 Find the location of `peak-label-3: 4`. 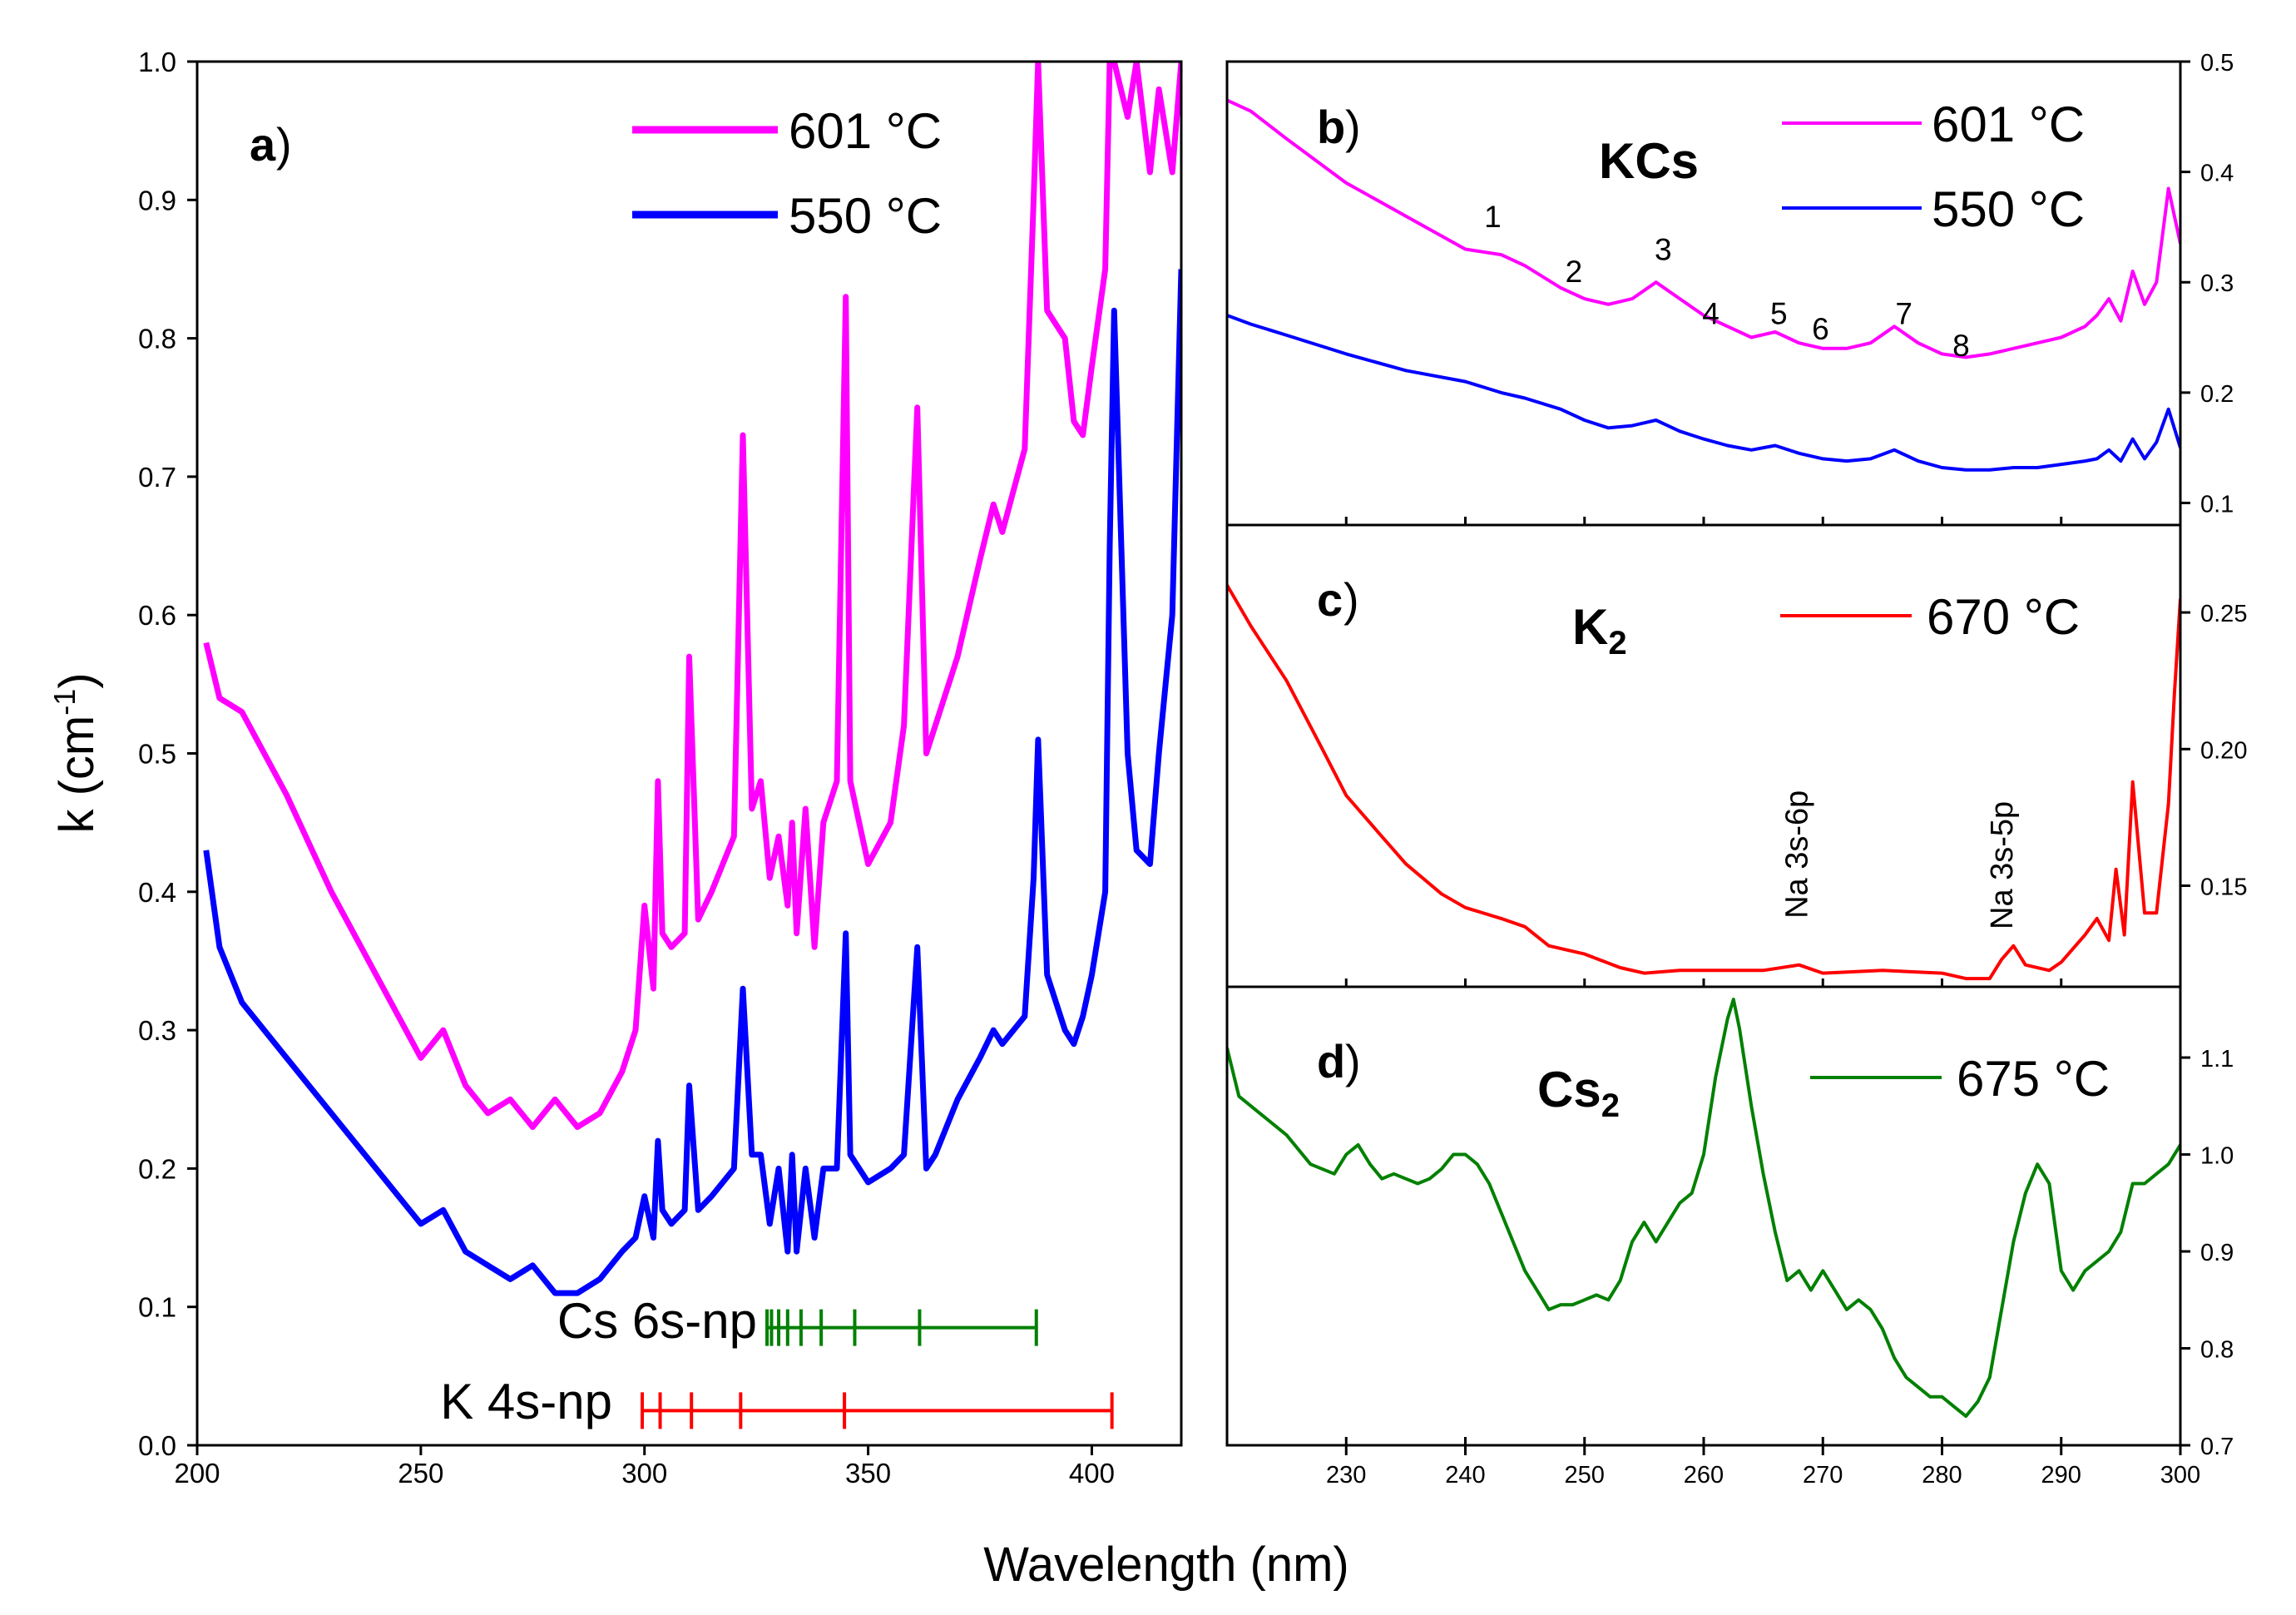

peak-label-3: 4 is located at coordinates (1711, 314).